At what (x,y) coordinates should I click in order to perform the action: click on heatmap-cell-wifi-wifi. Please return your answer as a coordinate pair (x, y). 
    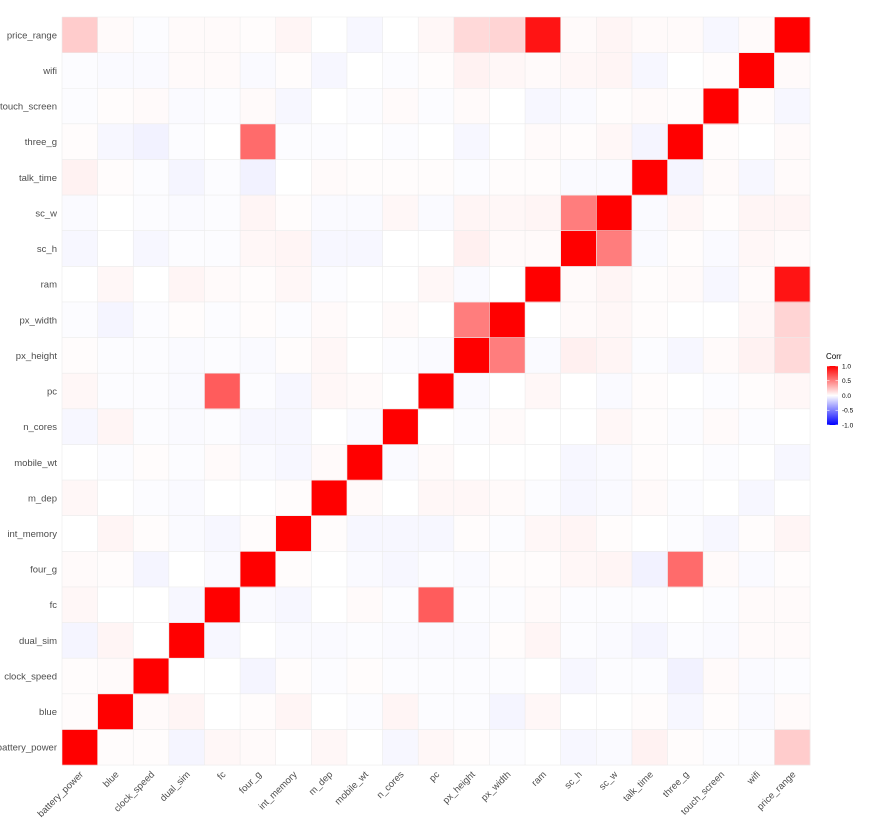
    Looking at the image, I should click on (756, 70).